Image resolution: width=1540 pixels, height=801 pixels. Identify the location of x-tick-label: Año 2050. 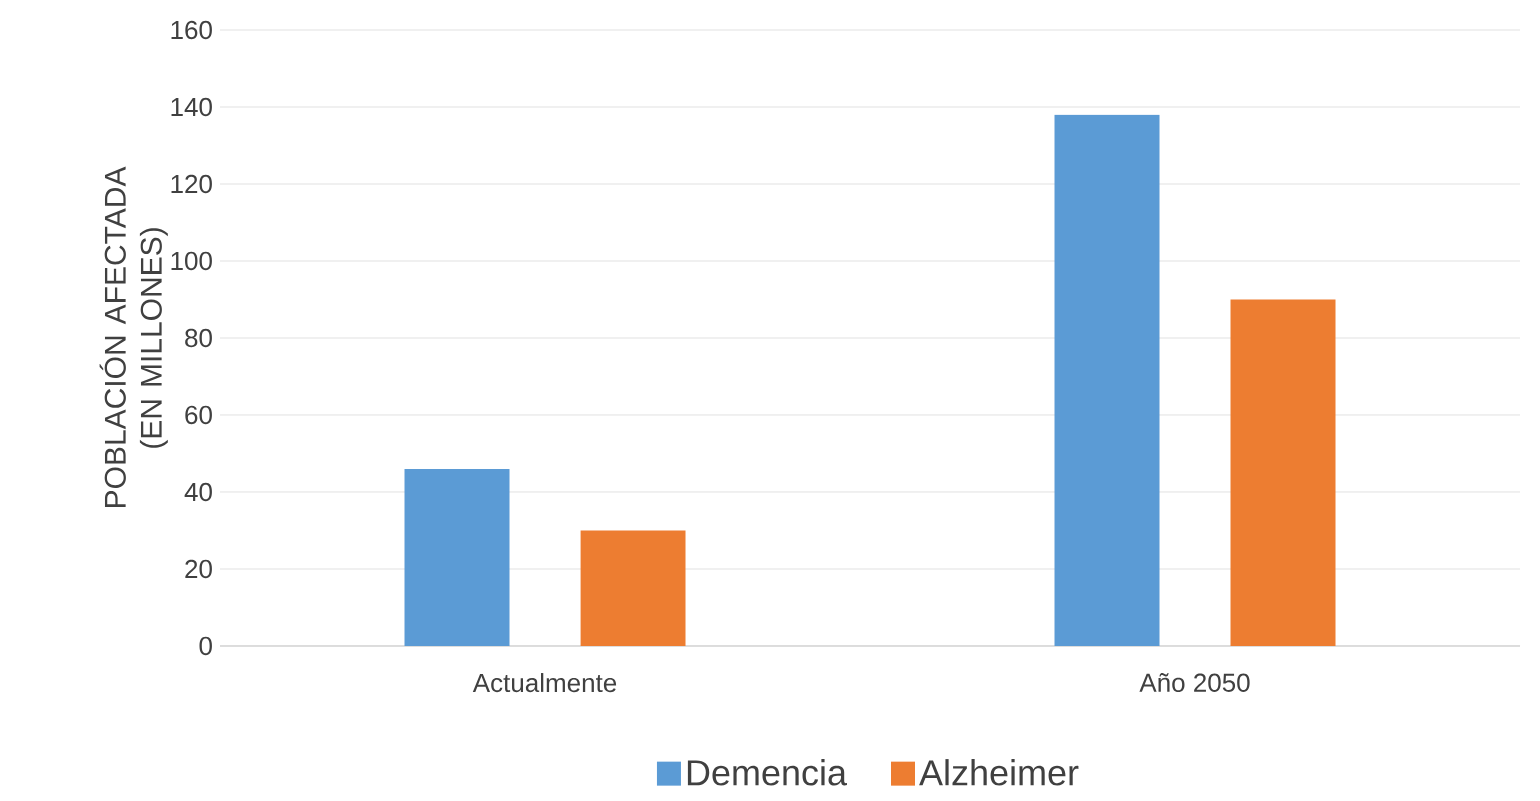
(1194, 682).